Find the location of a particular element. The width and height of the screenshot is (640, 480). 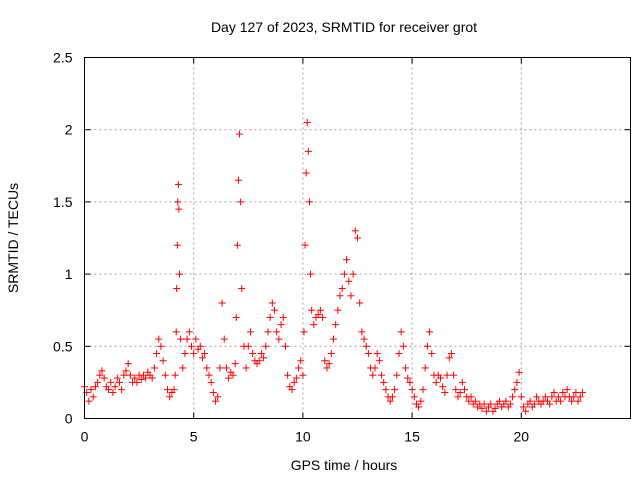

y-tick-label: 0 is located at coordinates (69, 419).